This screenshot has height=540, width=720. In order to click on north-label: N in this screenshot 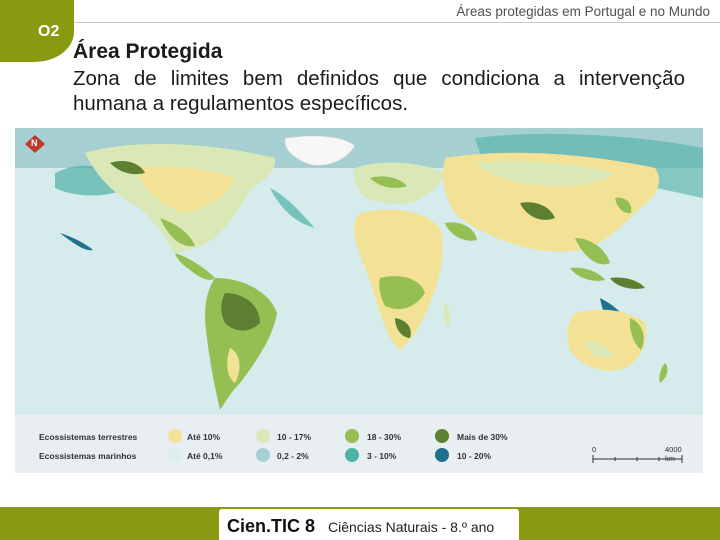, I will do `click(34, 143)`.